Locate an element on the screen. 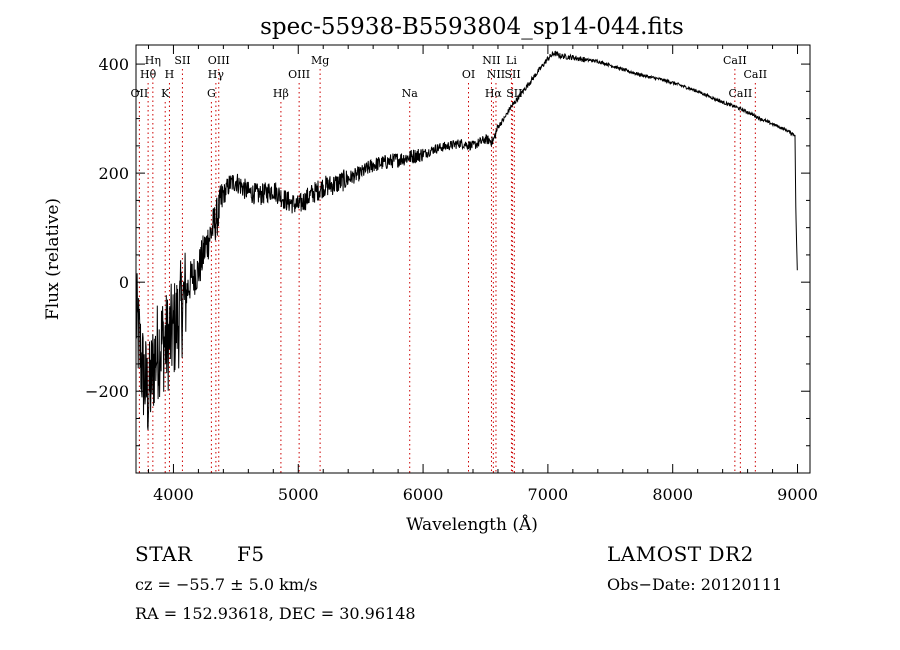 Image resolution: width=900 pixels, height=650 pixels. survey-label: LAMOST DR2 is located at coordinates (680, 554).